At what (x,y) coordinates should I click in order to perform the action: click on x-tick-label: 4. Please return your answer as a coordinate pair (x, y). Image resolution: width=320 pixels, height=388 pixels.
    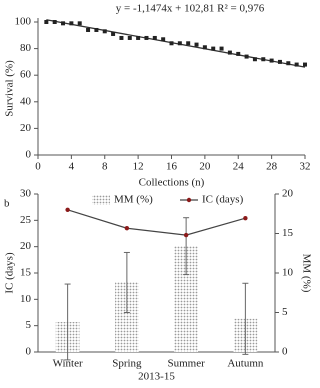
    Looking at the image, I should click on (72, 167).